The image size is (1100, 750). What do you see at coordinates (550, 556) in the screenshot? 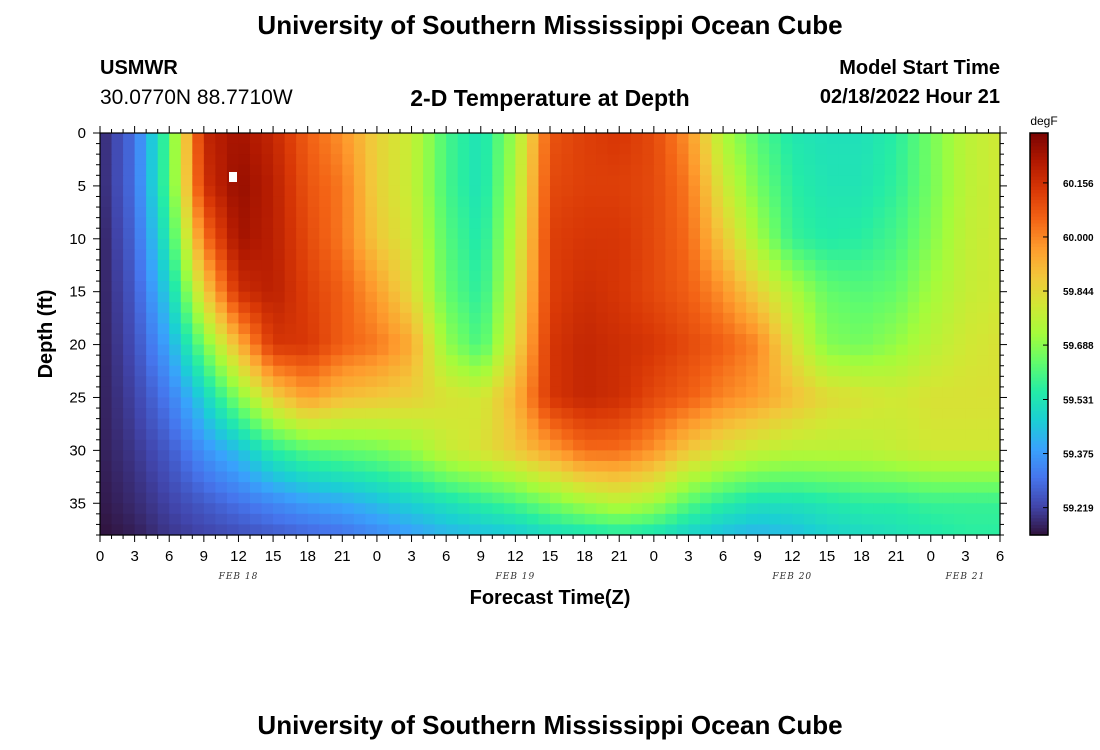
I see `x-axis-tick-labels: 0 3 6 9 12 15 18 21 0 3 6 9 12 15 18 21 0 3 6 9 12 15 18 21 0 3 6` at bounding box center [550, 556].